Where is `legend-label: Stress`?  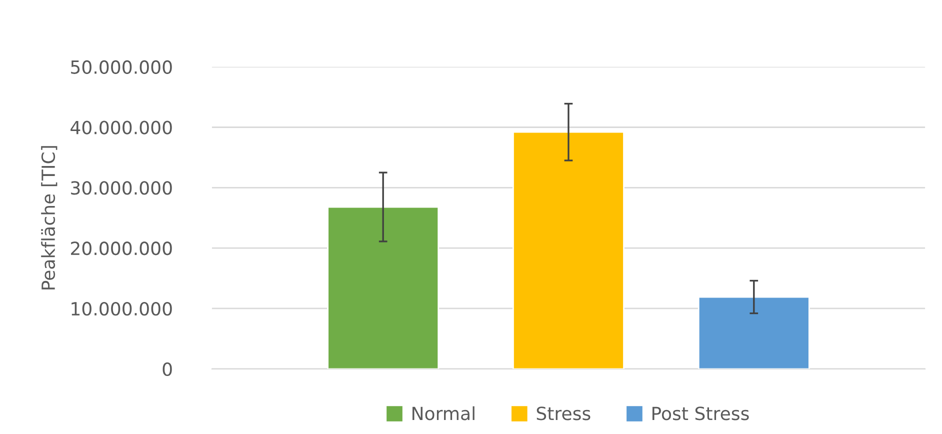 legend-label: Stress is located at coordinates (563, 413).